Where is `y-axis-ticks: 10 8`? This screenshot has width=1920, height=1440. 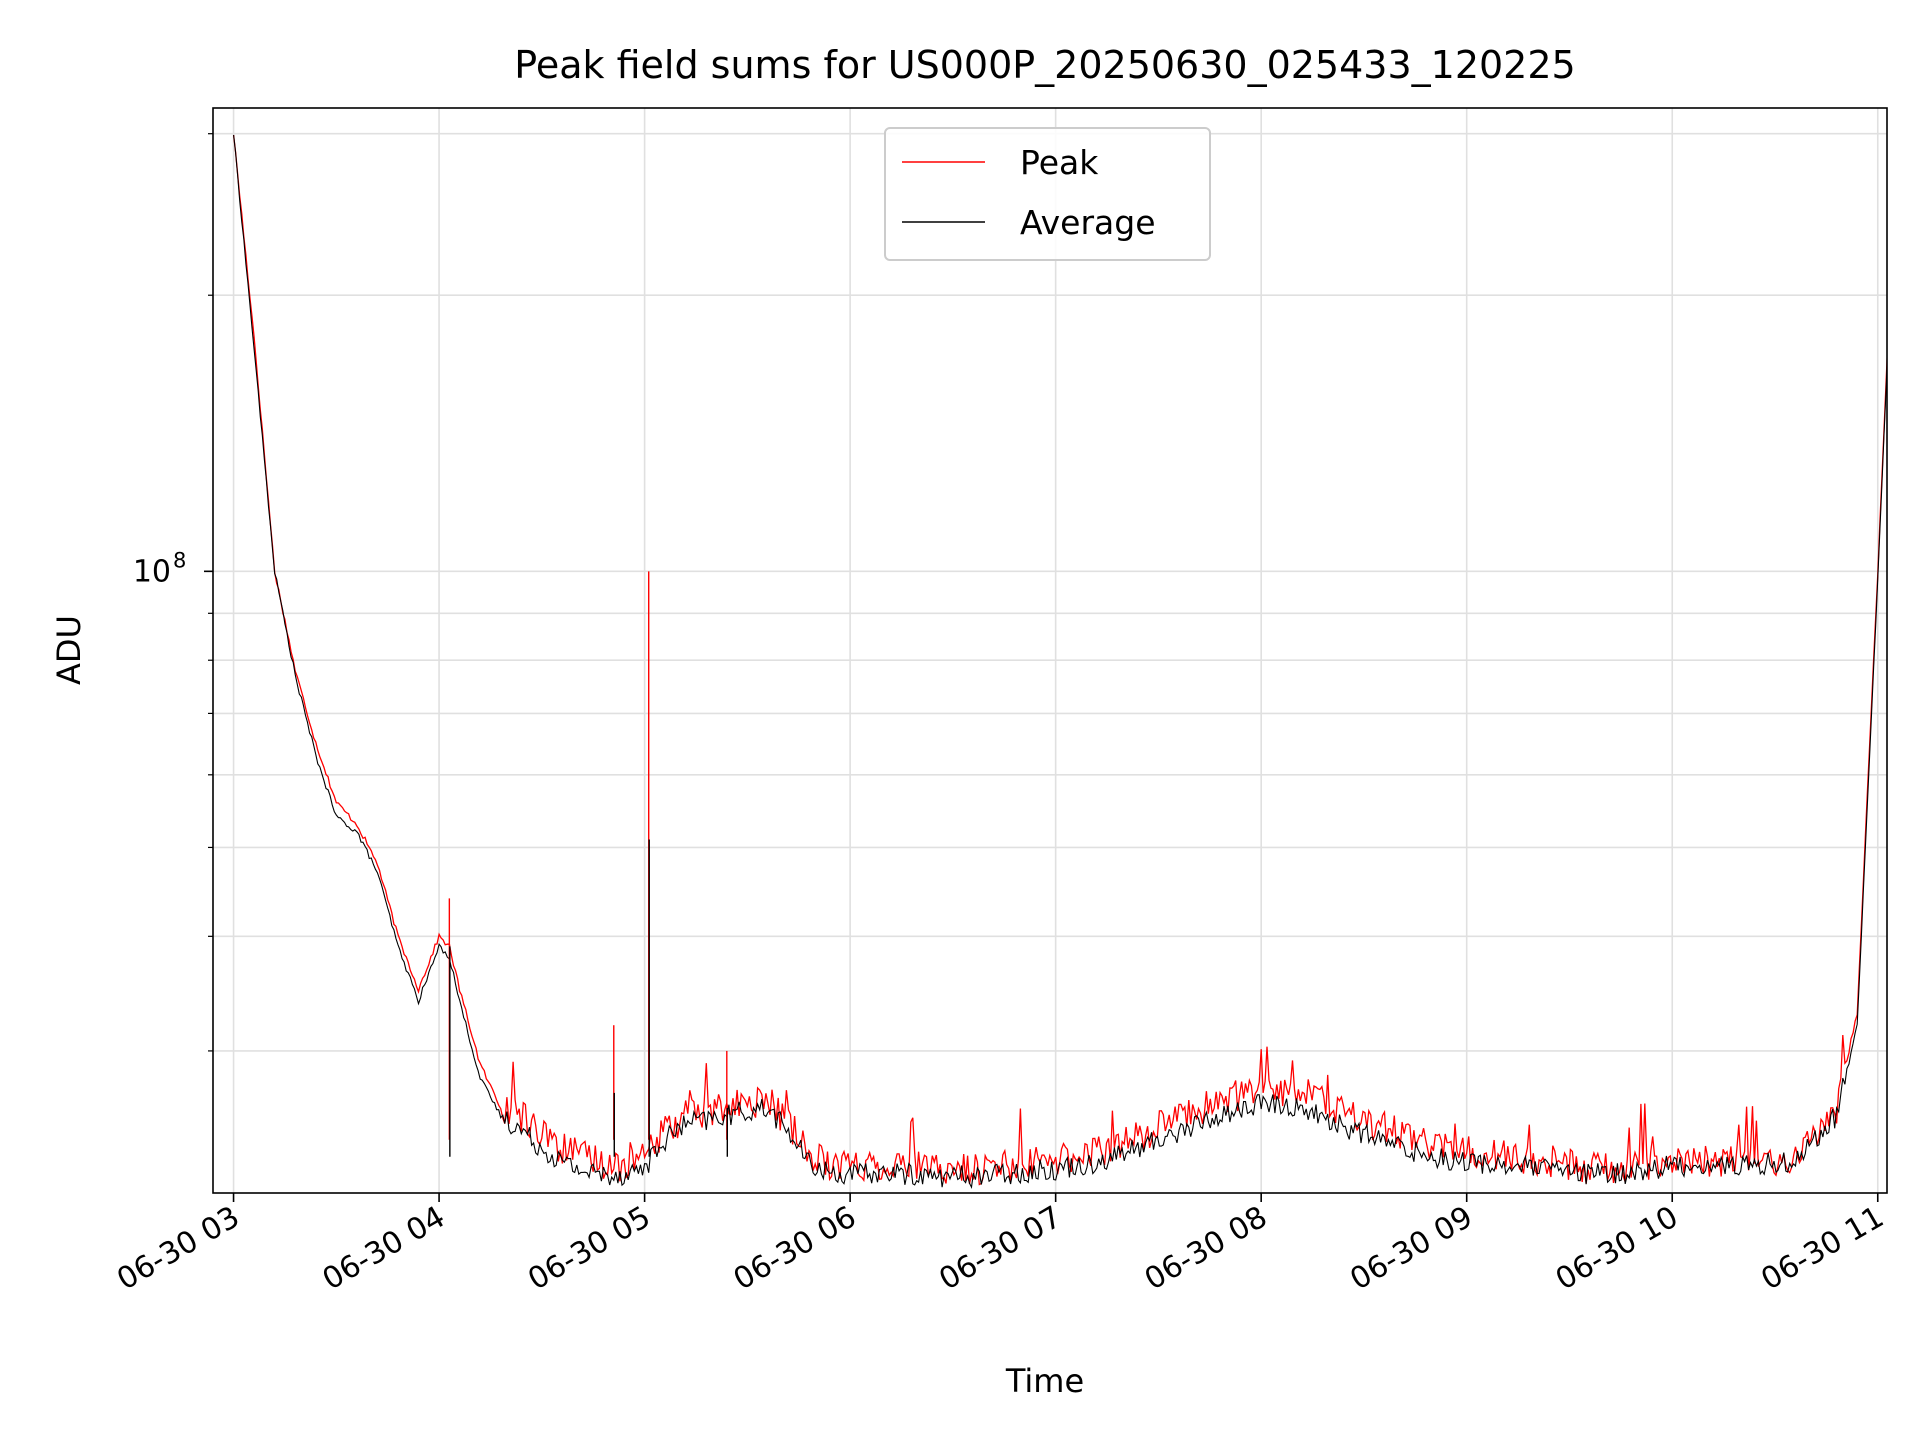 y-axis-ticks: 10 8 is located at coordinates (173, 592).